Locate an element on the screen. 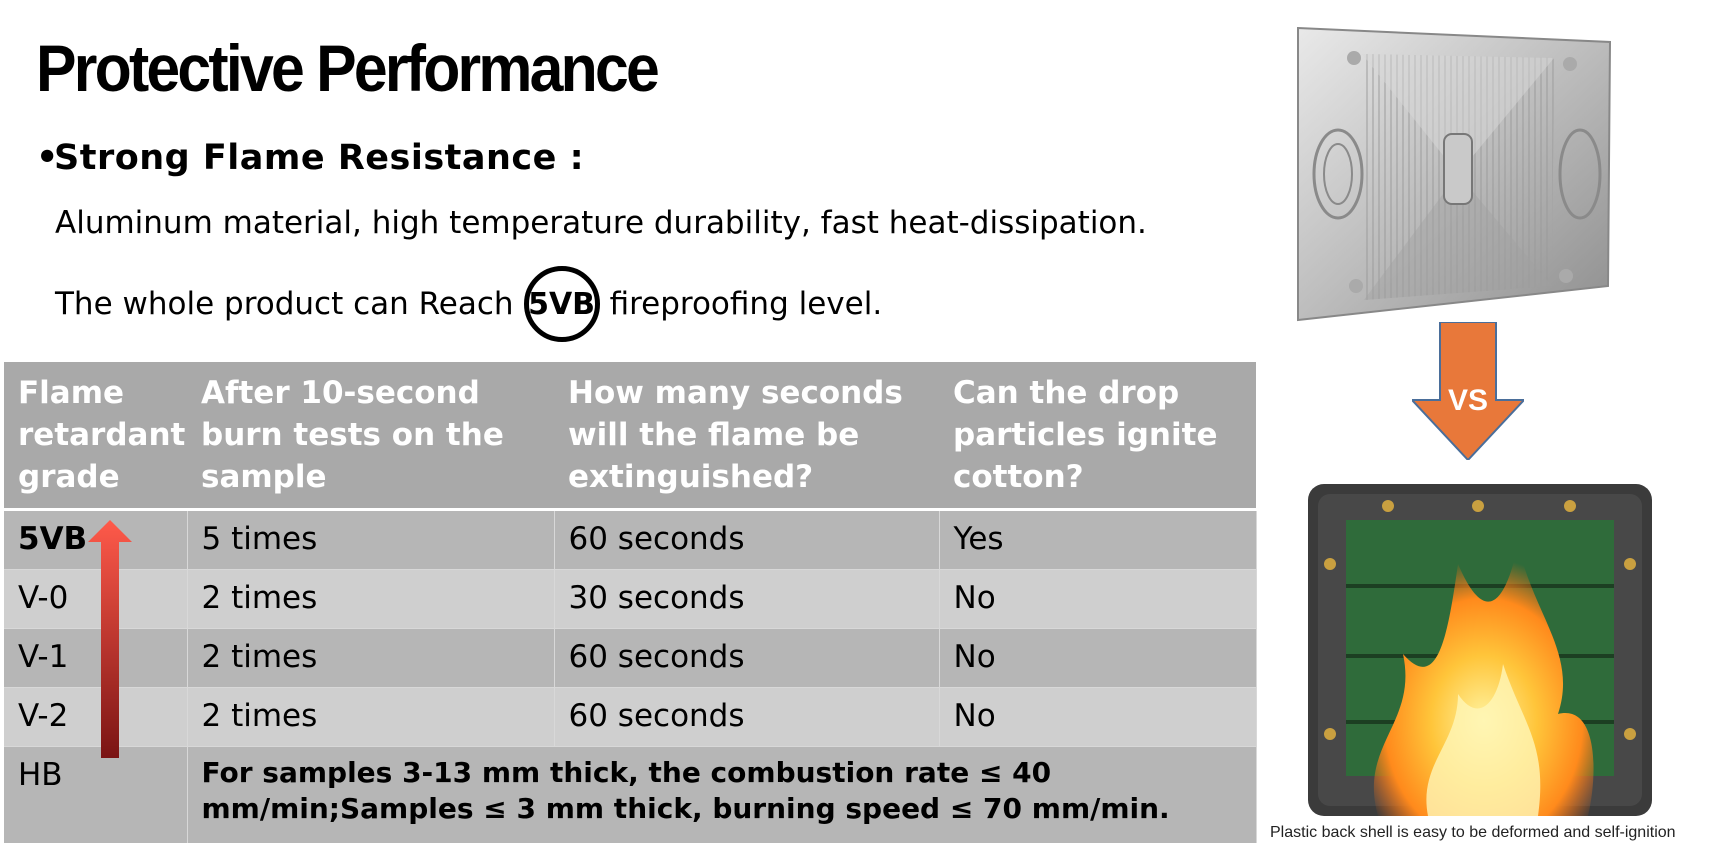 This screenshot has width=1714, height=848. cell-grade: 5VB is located at coordinates (96, 539).